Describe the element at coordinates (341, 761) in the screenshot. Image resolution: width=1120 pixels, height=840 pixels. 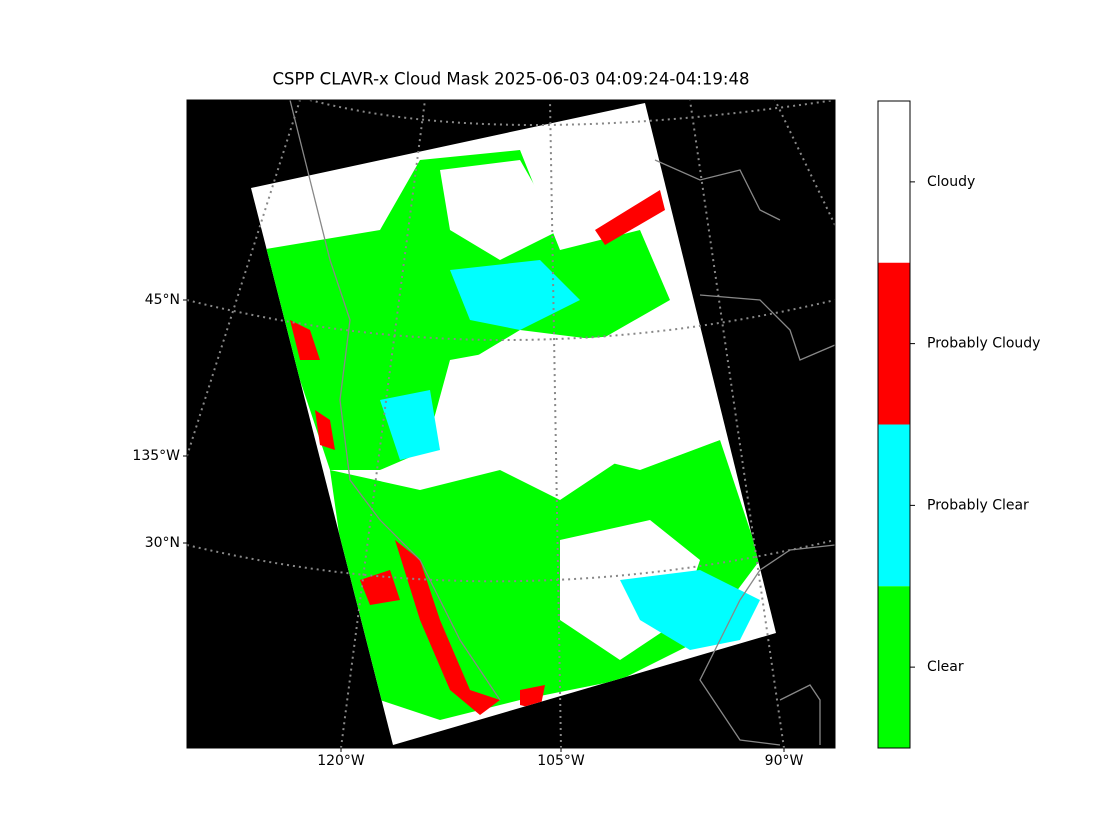
I see `bottom-axis-label: 120°W` at that location.